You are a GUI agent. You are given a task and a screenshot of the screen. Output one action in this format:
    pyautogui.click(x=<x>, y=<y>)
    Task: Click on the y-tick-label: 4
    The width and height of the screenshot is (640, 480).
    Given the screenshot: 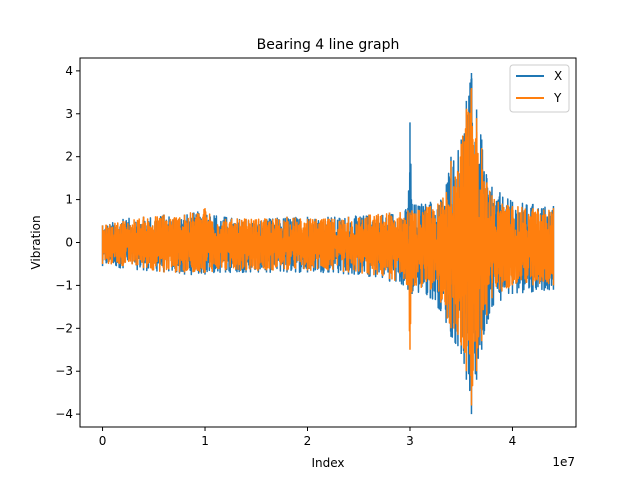 What is the action you would take?
    pyautogui.click(x=69, y=71)
    